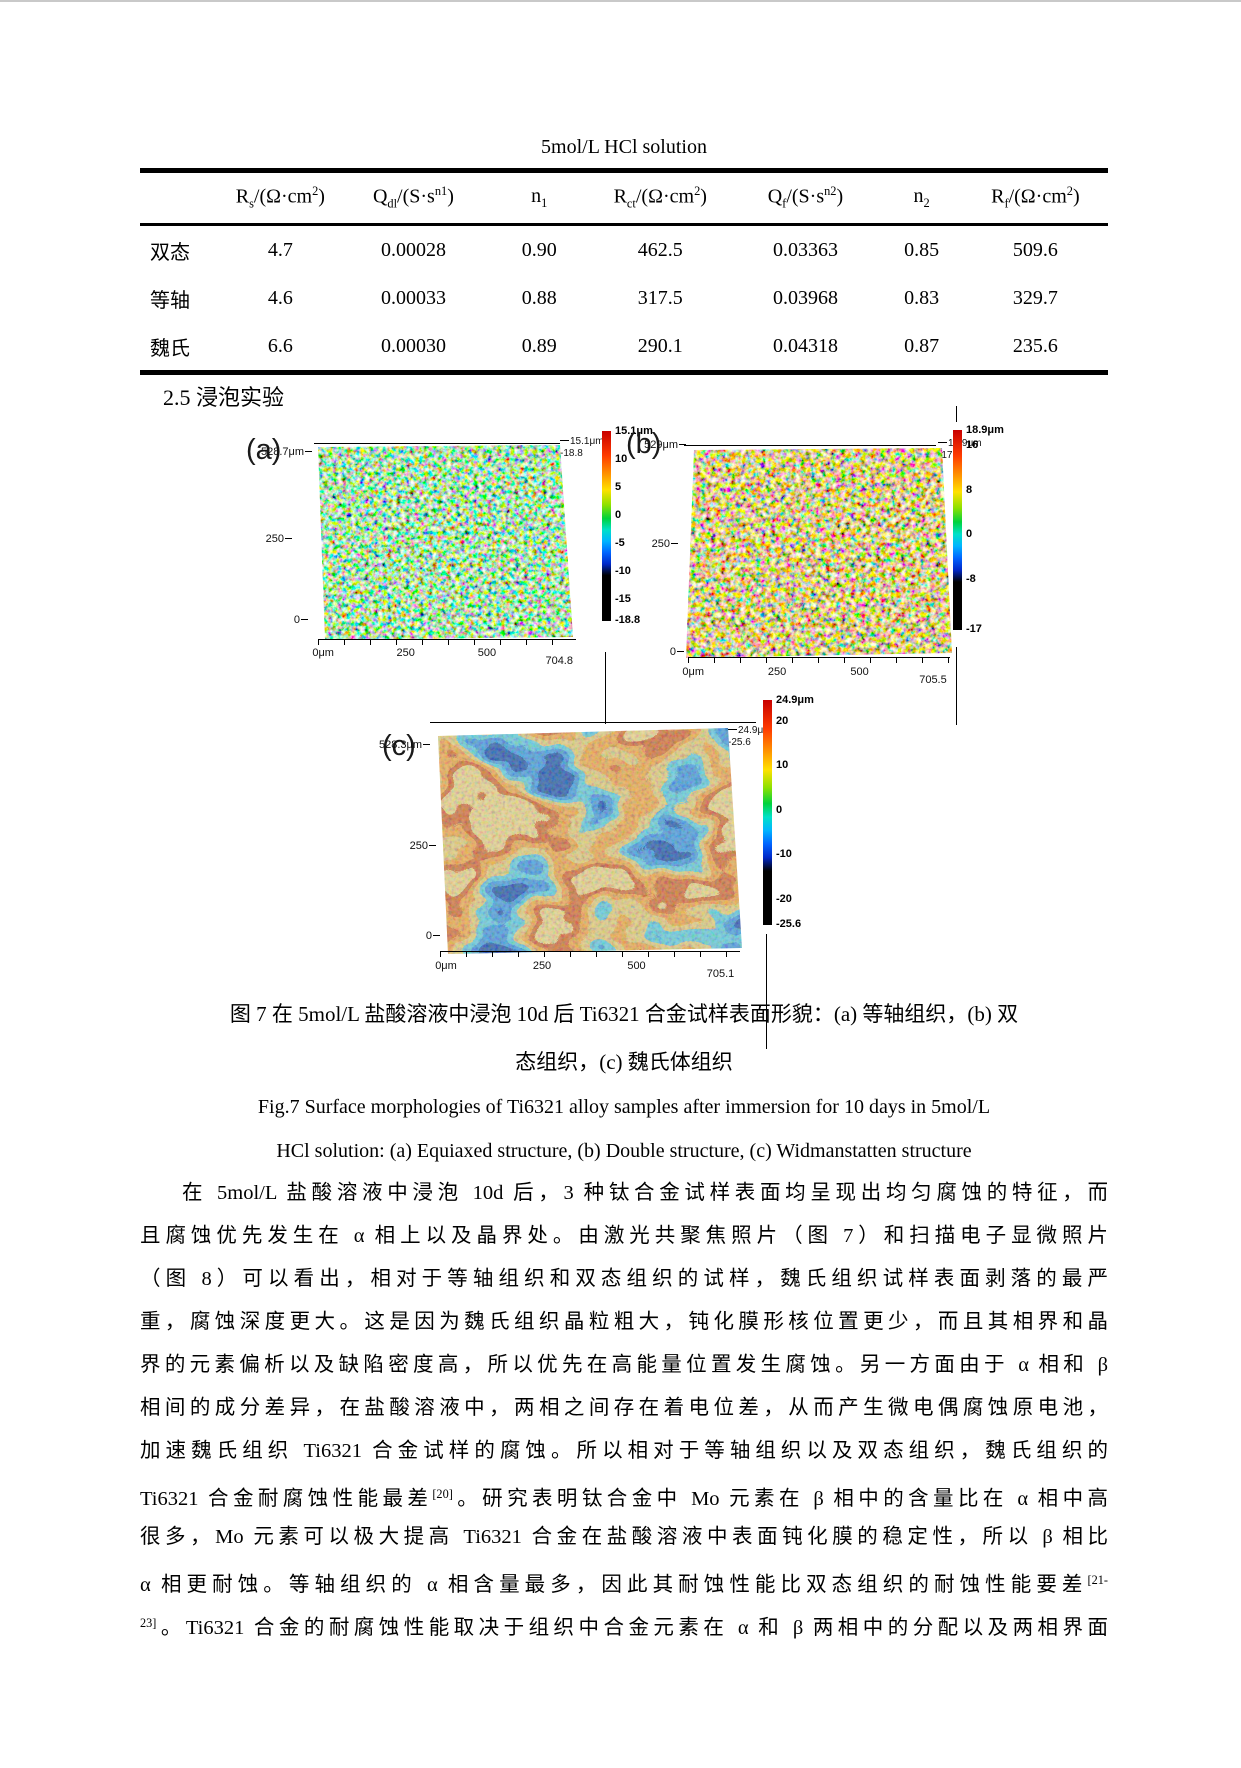 This screenshot has height=1768, width=1241. Describe the element at coordinates (971, 578) in the screenshot. I see `colorbar-tick-label: -8` at that location.